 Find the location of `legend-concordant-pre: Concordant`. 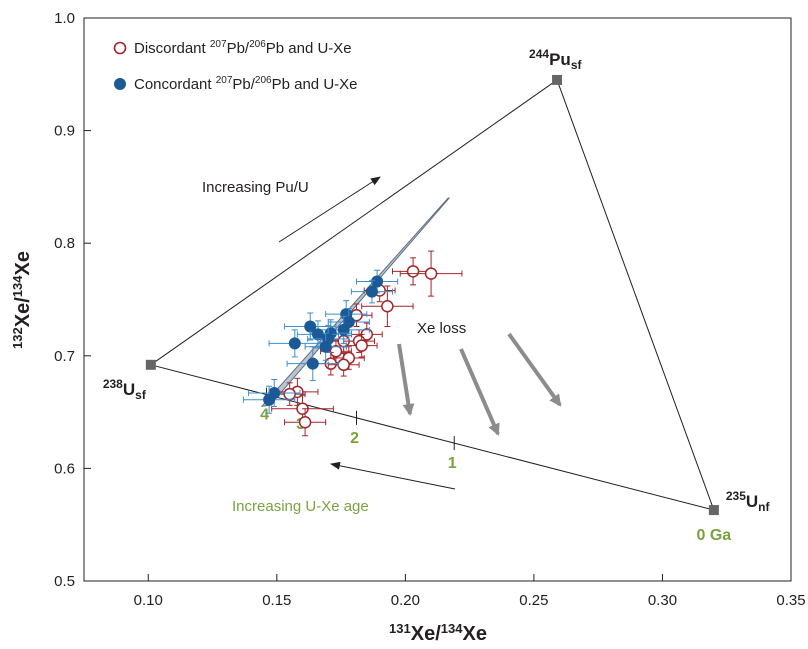

legend-concordant-pre: Concordant is located at coordinates (175, 84).